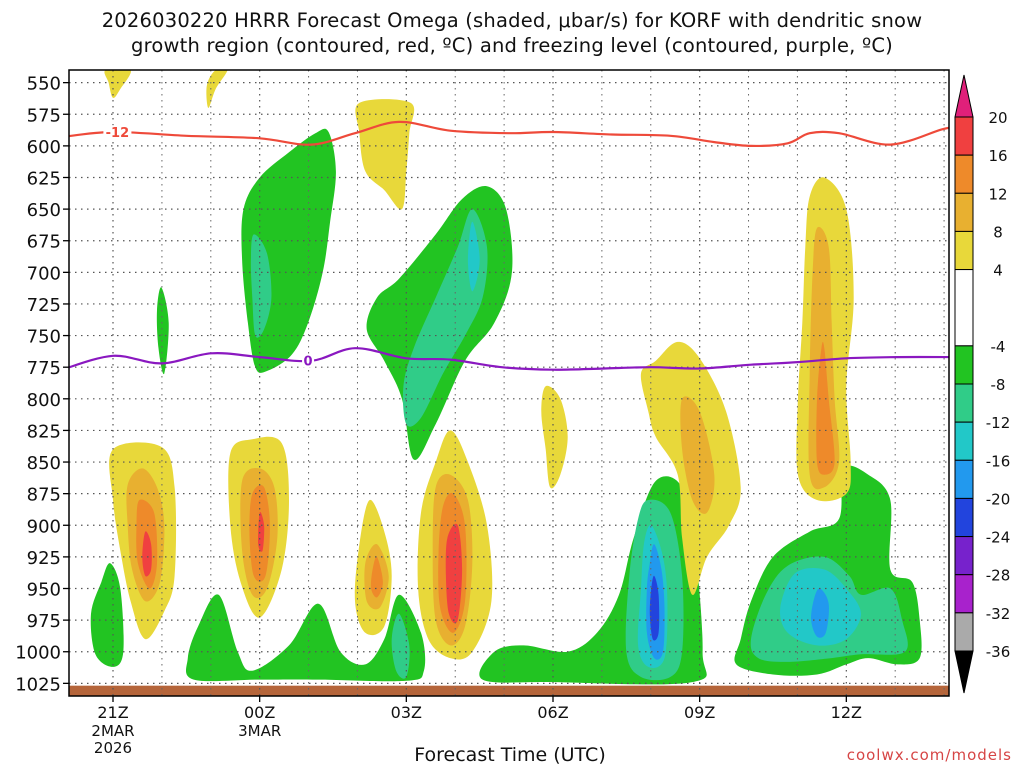 This screenshot has height=768, width=1024. What do you see at coordinates (998, 652) in the screenshot?
I see `colorbar-label: -36` at bounding box center [998, 652].